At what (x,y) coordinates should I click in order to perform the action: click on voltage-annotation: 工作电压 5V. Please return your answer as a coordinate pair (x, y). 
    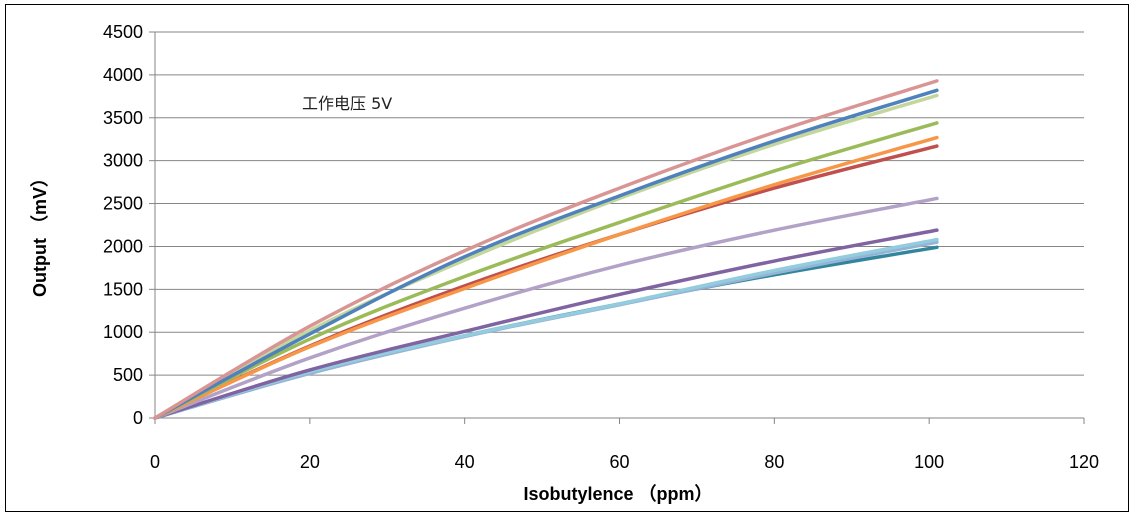
    Looking at the image, I should click on (347, 103).